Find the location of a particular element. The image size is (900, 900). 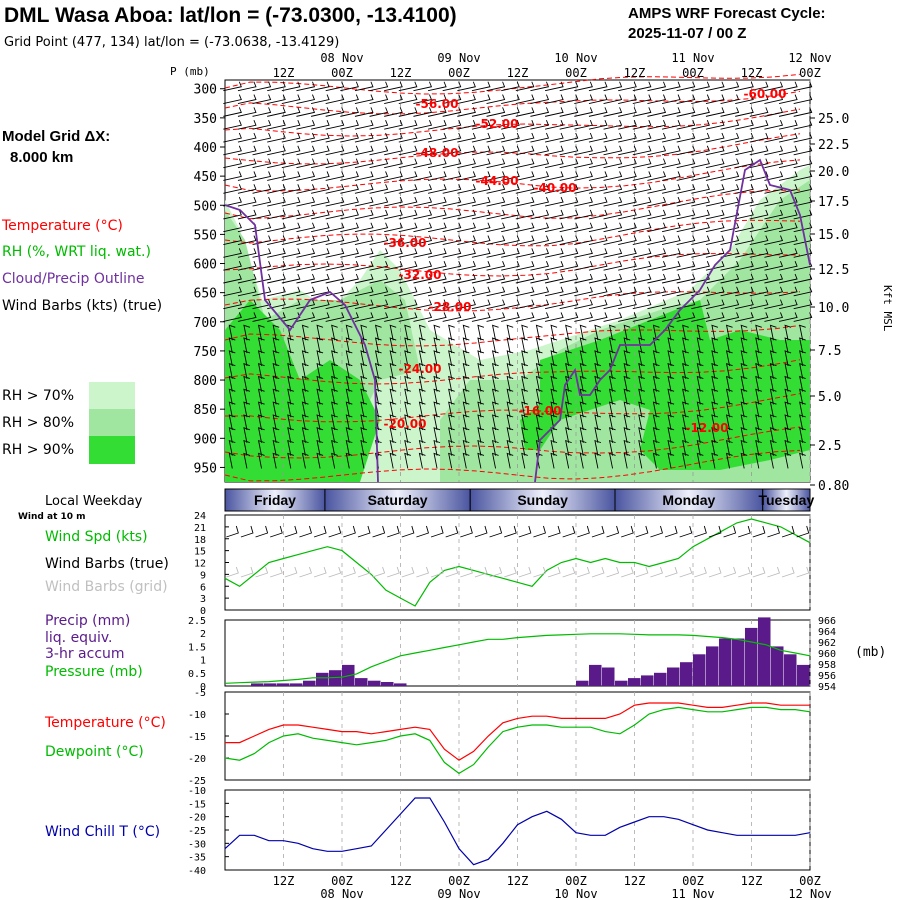

bottom-hour-label: 12Z is located at coordinates (752, 881).